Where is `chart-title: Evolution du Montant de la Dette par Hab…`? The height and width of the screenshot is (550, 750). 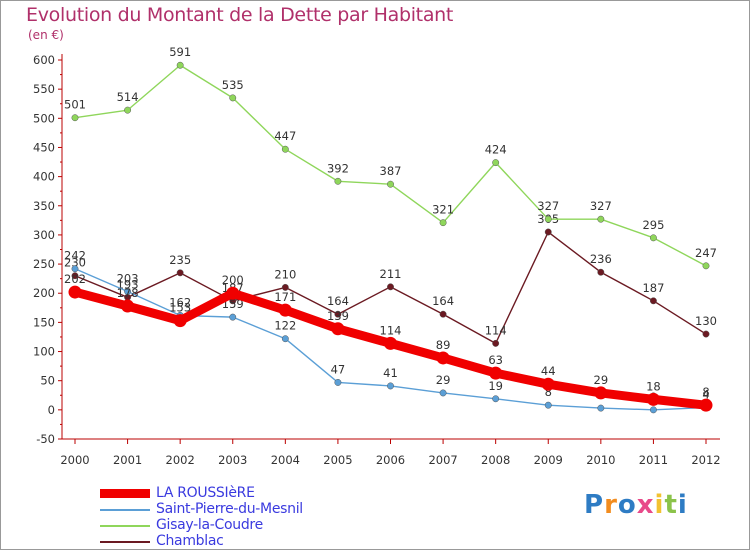
chart-title: Evolution du Montant de la Dette par Hab… is located at coordinates (240, 15).